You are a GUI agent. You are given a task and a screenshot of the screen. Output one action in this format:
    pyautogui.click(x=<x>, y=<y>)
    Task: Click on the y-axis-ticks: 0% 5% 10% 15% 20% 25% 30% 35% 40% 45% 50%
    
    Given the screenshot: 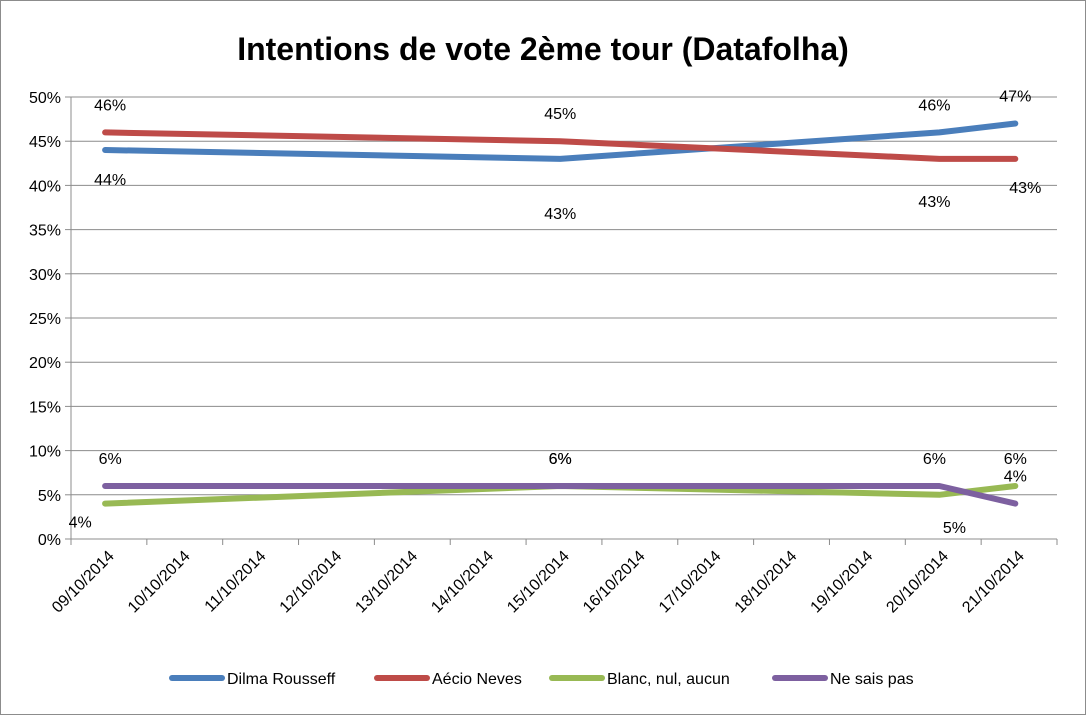 What is the action you would take?
    pyautogui.click(x=50, y=319)
    